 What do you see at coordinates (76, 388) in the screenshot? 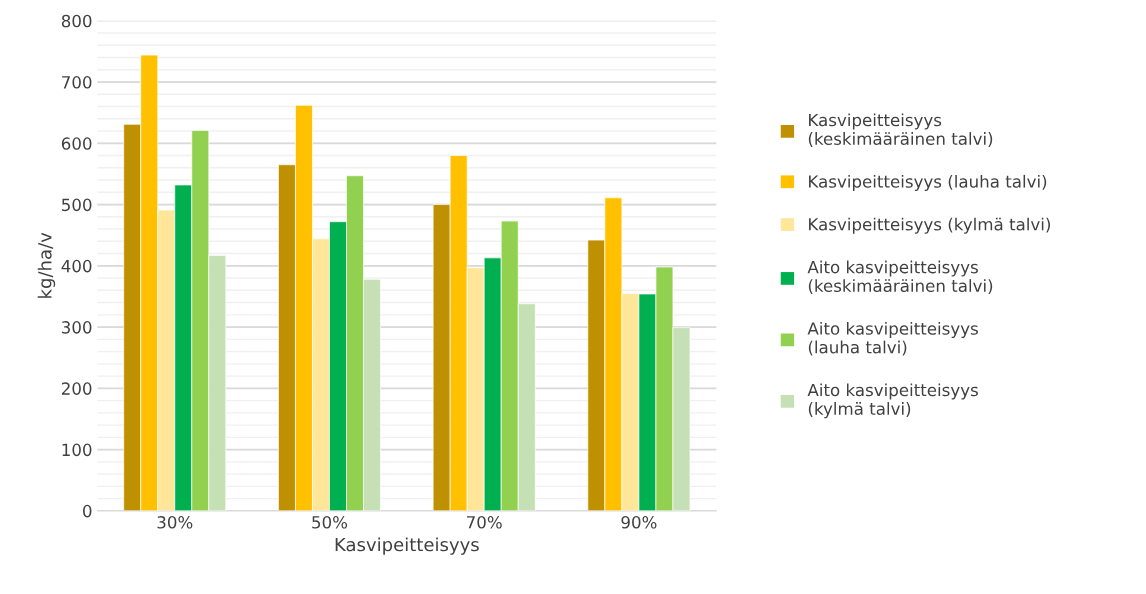
I see `y-tick-label: 200` at bounding box center [76, 388].